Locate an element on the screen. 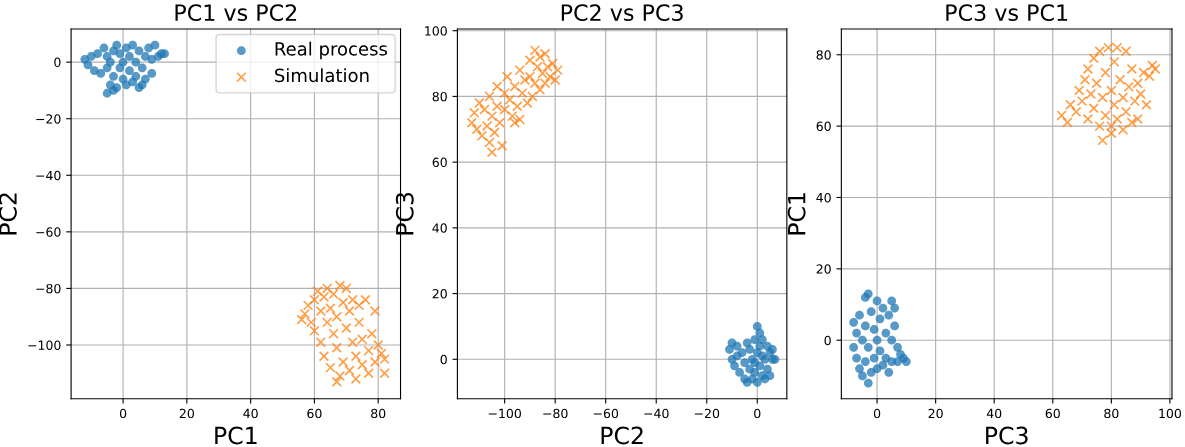  x-axis-title: PC1 is located at coordinates (236, 435).